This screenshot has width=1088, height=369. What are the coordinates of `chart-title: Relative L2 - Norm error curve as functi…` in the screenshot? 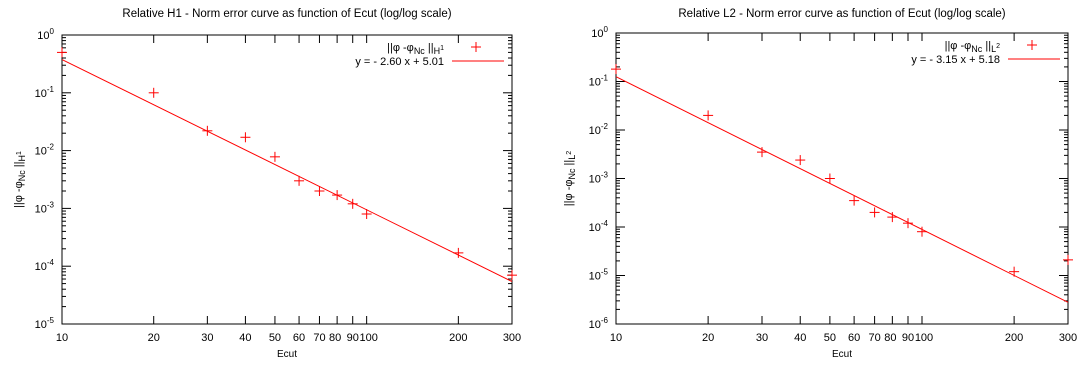 It's located at (841, 14).